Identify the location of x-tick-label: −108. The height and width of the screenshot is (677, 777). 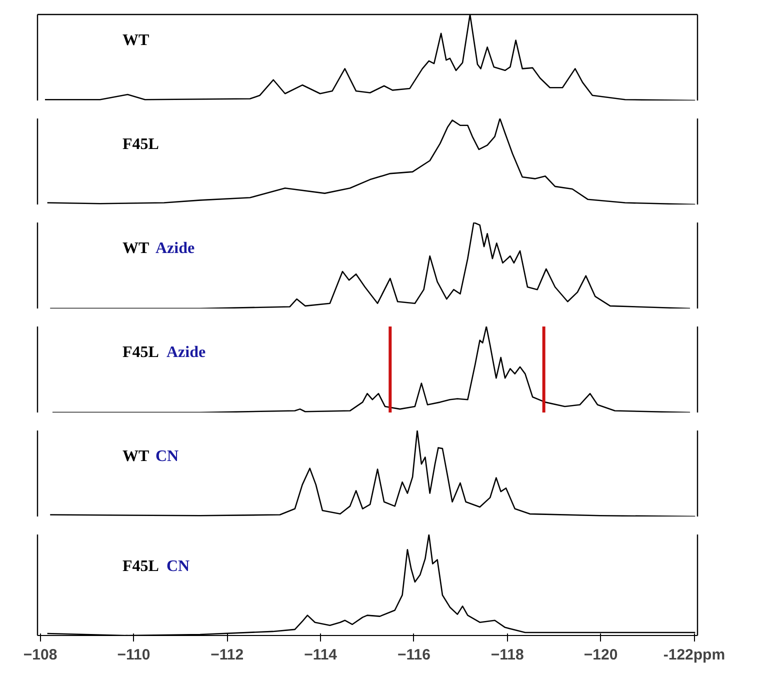
(40, 655).